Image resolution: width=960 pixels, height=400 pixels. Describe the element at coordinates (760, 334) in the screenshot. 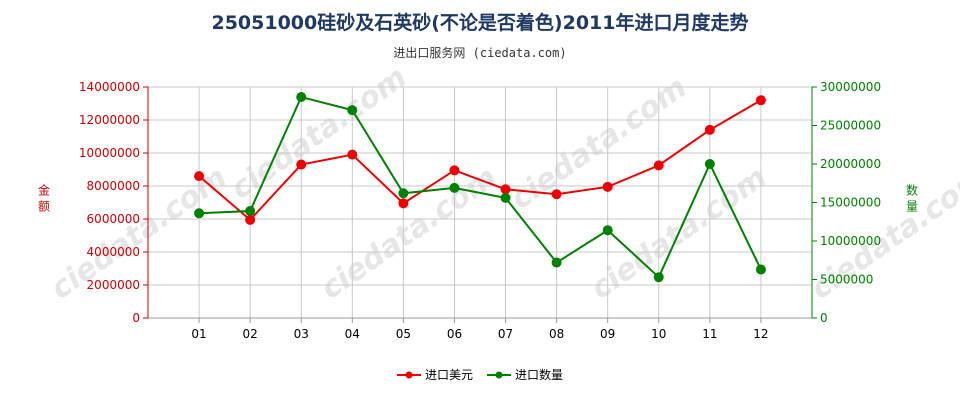

I see `x-tick-label-11: 12` at that location.